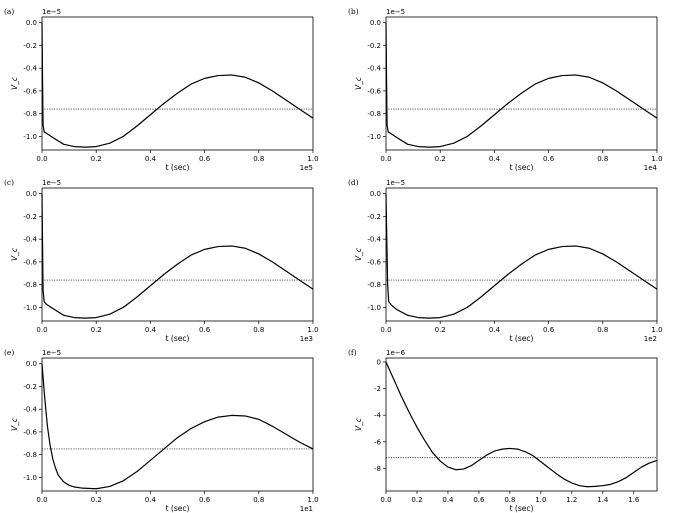 The width and height of the screenshot is (691, 513). I want to click on panel-label: (e), so click(9, 352).